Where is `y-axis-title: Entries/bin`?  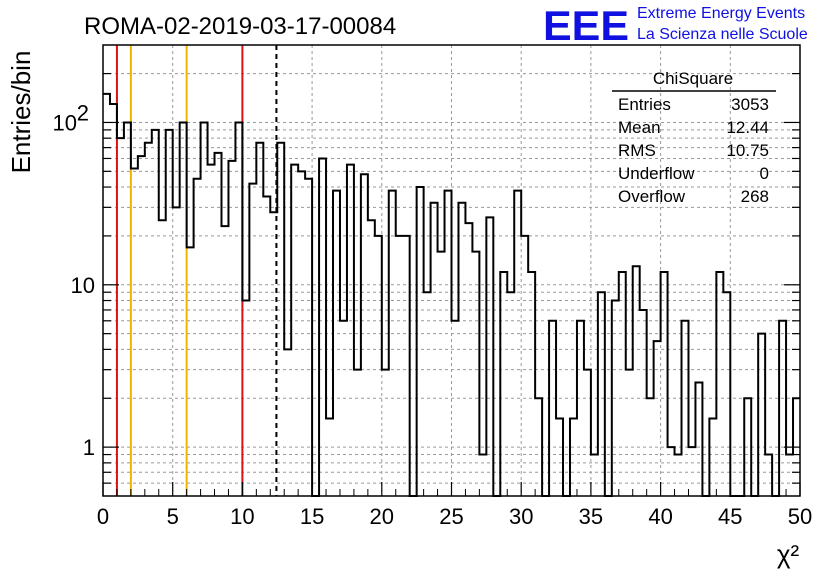
y-axis-title: Entries/bin is located at coordinates (21, 112).